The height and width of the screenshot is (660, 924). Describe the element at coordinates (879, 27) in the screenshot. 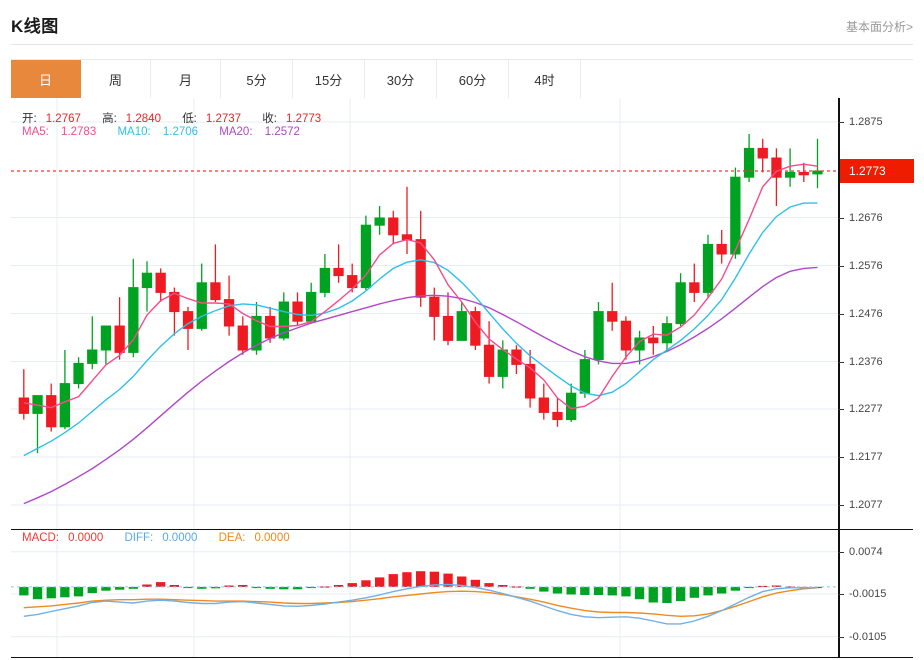

I see `fundamental-analysis-link: 基本面分析>` at that location.